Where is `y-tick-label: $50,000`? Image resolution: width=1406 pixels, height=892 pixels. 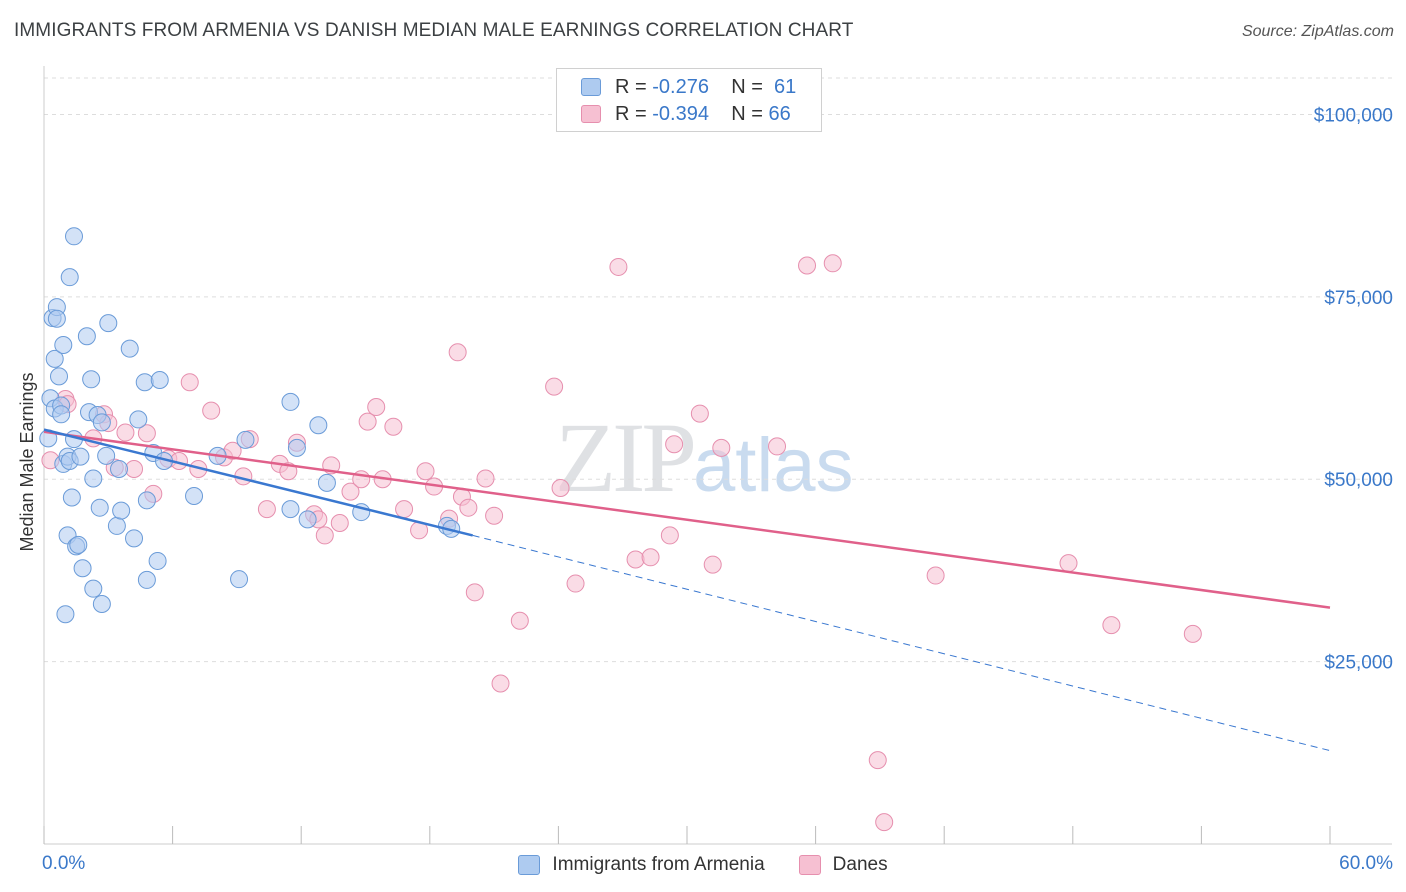 y-tick-label: $50,000 is located at coordinates (1358, 480).